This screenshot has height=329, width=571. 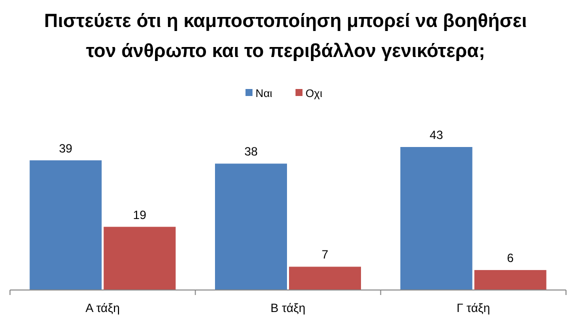 I want to click on data-label: 7, so click(x=325, y=255).